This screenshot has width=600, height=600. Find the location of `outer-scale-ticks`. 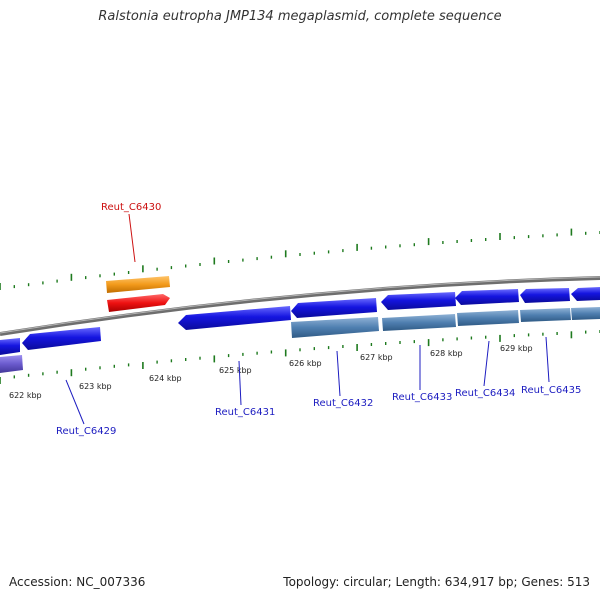

outer-scale-ticks is located at coordinates (300, 259).